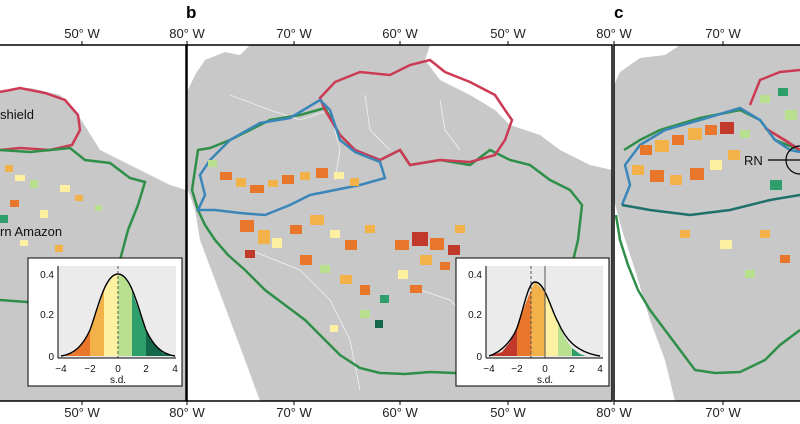 This screenshot has height=424, width=800. What do you see at coordinates (517, 369) in the screenshot?
I see `panel-b-inset-x-tick-m2: −2` at bounding box center [517, 369].